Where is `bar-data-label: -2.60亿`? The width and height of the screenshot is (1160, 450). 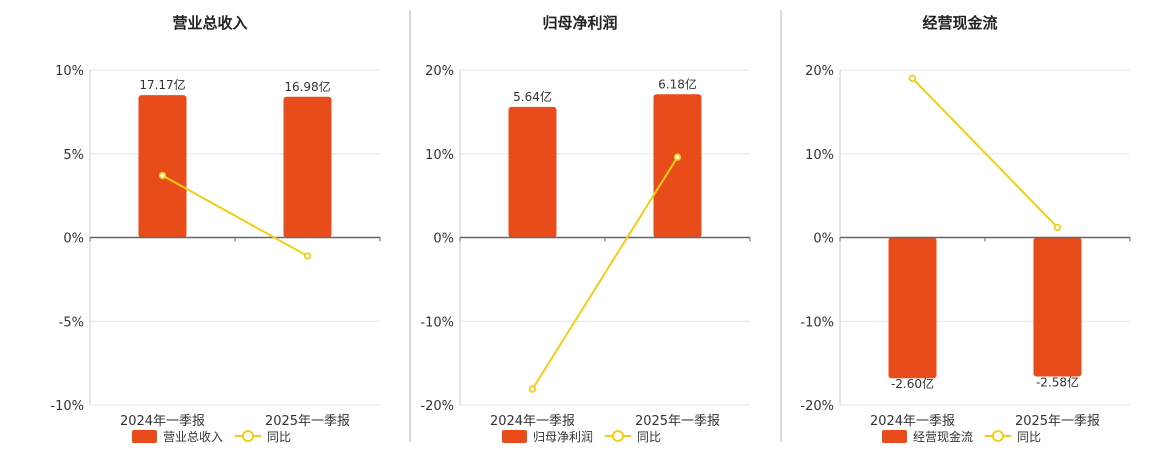
bar-data-label: -2.60亿 is located at coordinates (912, 383).